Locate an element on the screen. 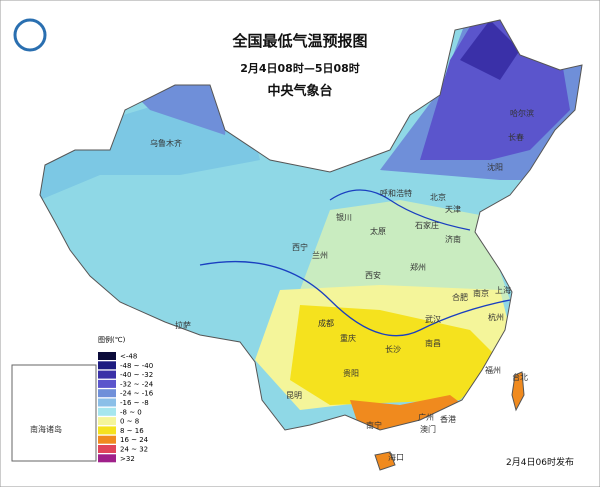  title: 全国最低气温预报图 is located at coordinates (299, 41).